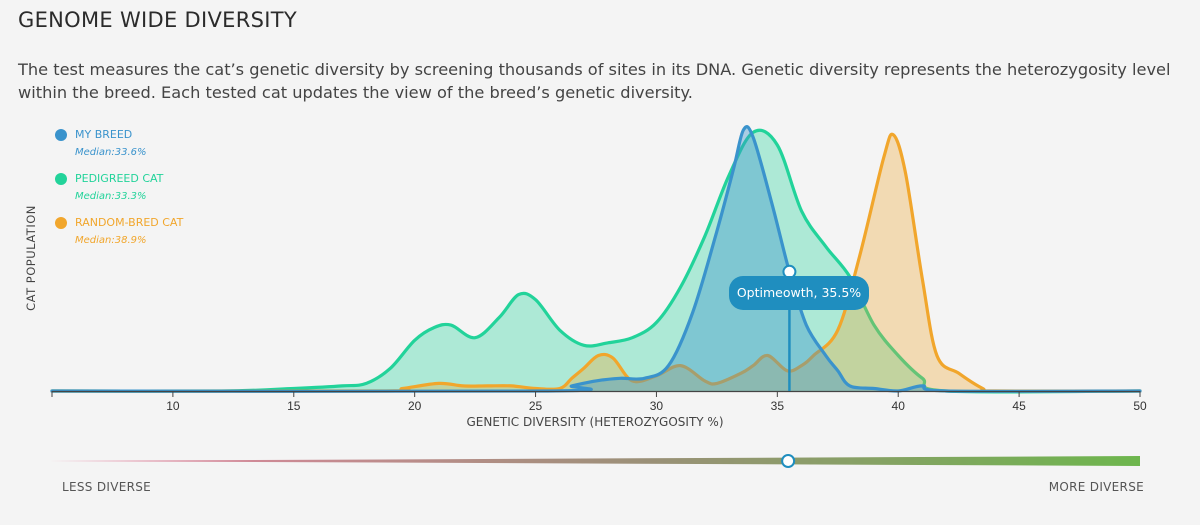 This screenshot has height=525, width=1200. Describe the element at coordinates (104, 134) in the screenshot. I see `legend-label-my-breed: MY BREED` at that location.